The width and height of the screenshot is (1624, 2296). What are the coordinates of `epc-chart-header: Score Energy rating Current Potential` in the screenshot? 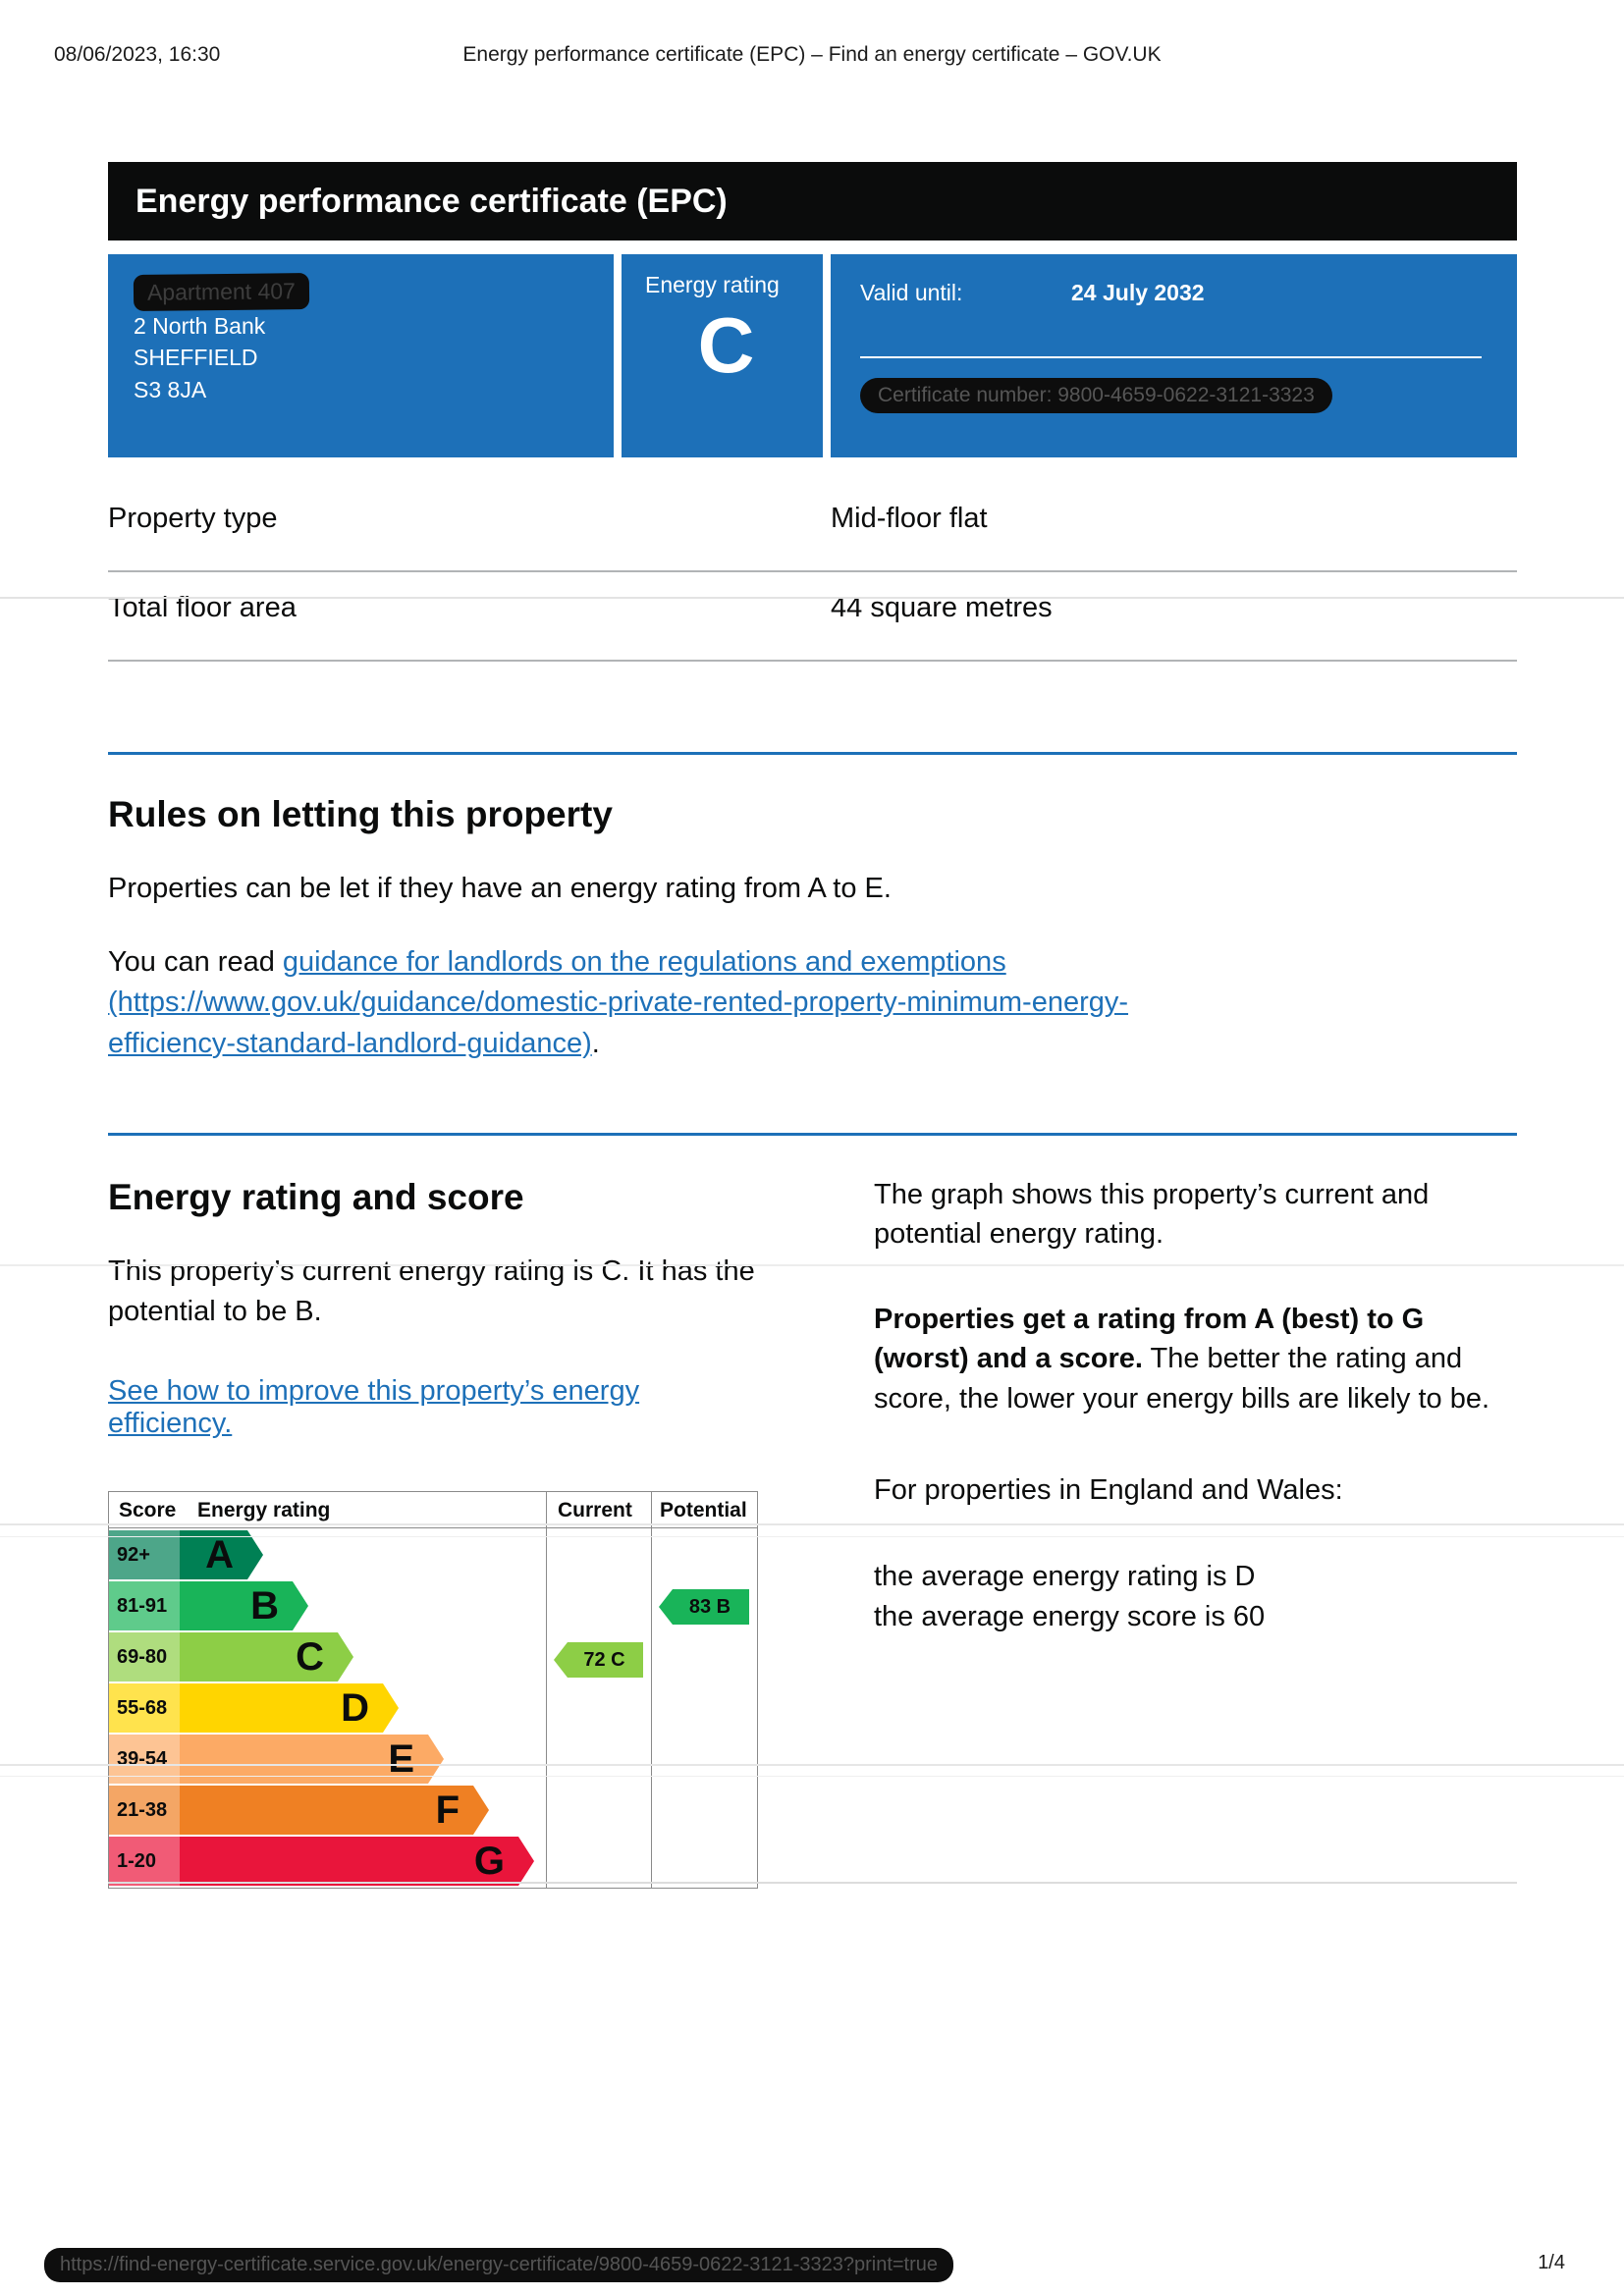 It's located at (433, 1510).